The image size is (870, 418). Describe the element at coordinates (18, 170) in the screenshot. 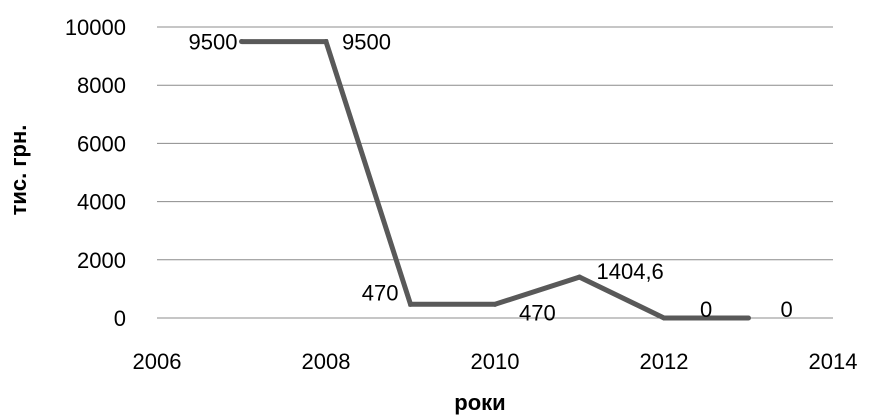

I see `y-axis-title: тис. грн.` at that location.